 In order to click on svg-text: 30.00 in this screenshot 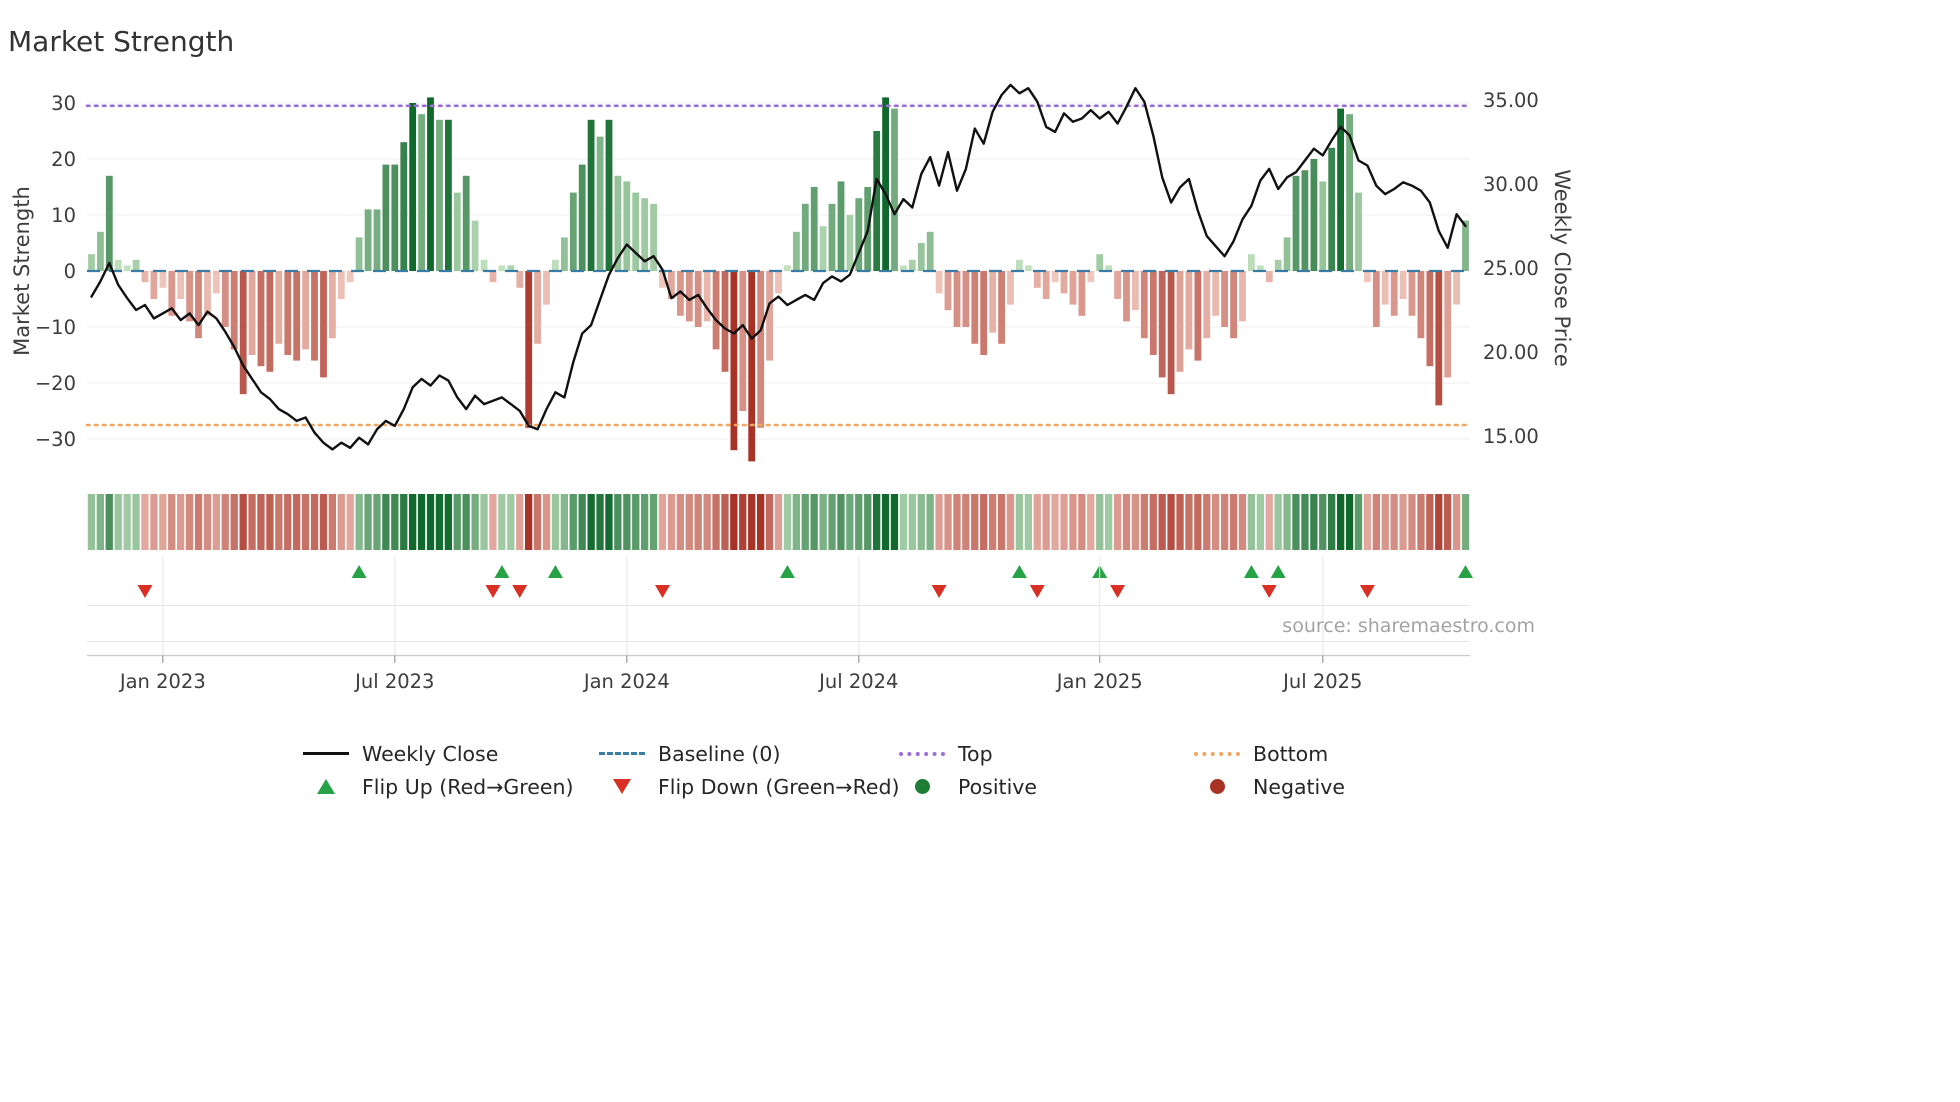, I will do `click(1511, 184)`.